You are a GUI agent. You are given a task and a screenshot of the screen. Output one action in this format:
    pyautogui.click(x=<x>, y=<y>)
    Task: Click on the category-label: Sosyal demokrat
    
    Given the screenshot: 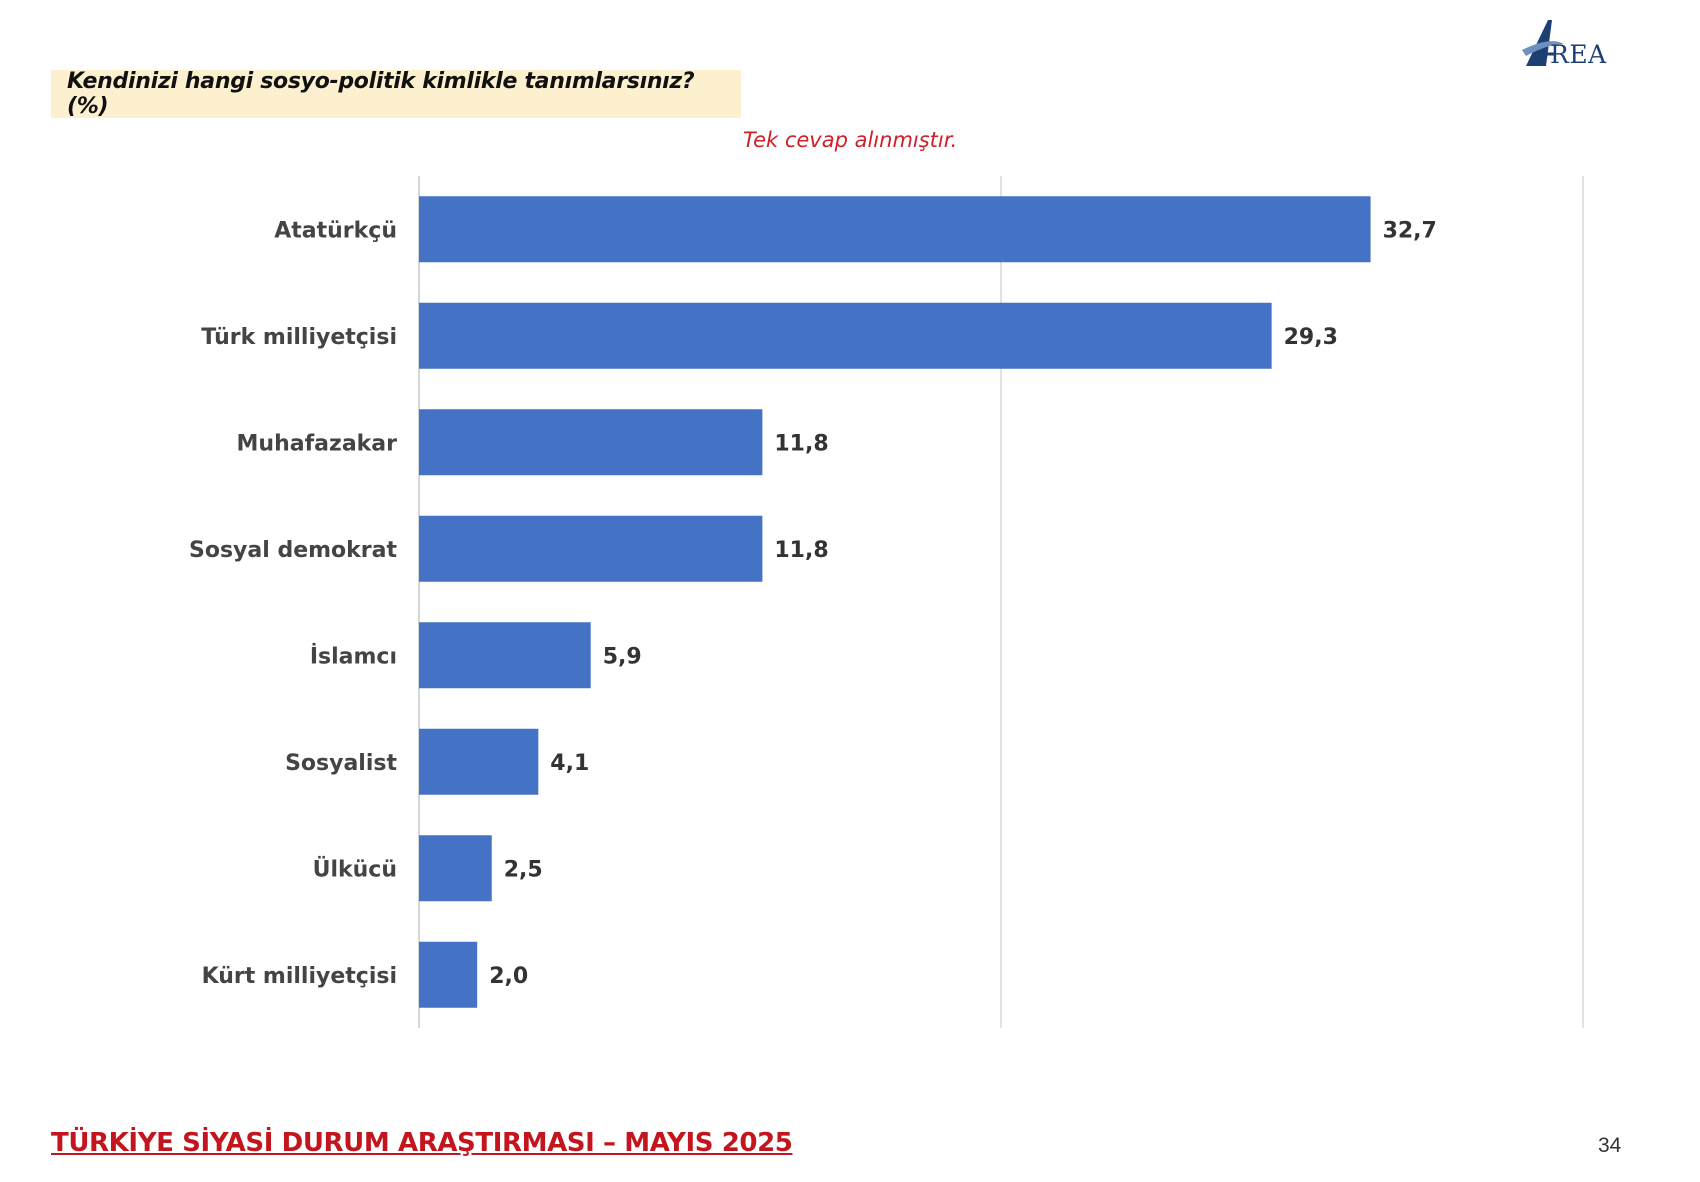 What is the action you would take?
    pyautogui.click(x=293, y=550)
    